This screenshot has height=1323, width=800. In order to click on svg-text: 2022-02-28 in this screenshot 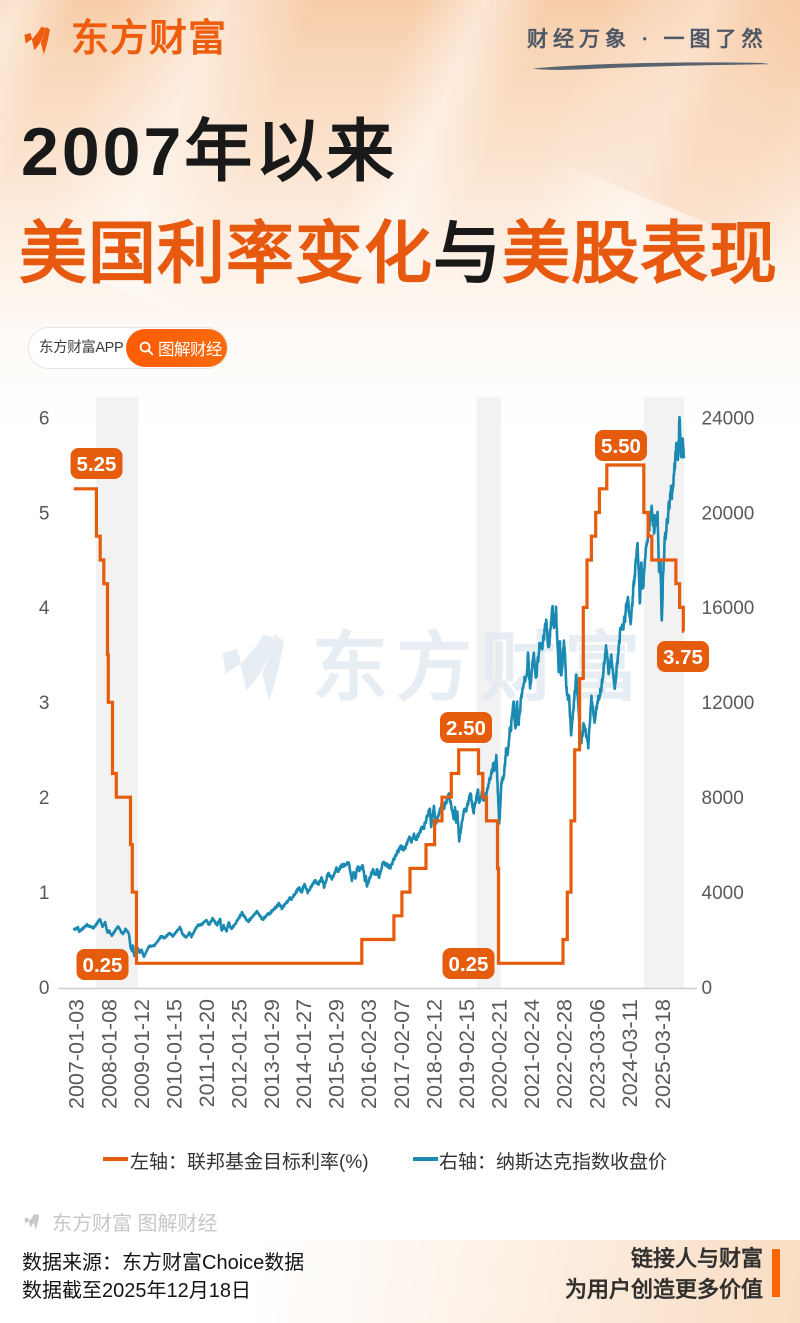, I will do `click(565, 1054)`.